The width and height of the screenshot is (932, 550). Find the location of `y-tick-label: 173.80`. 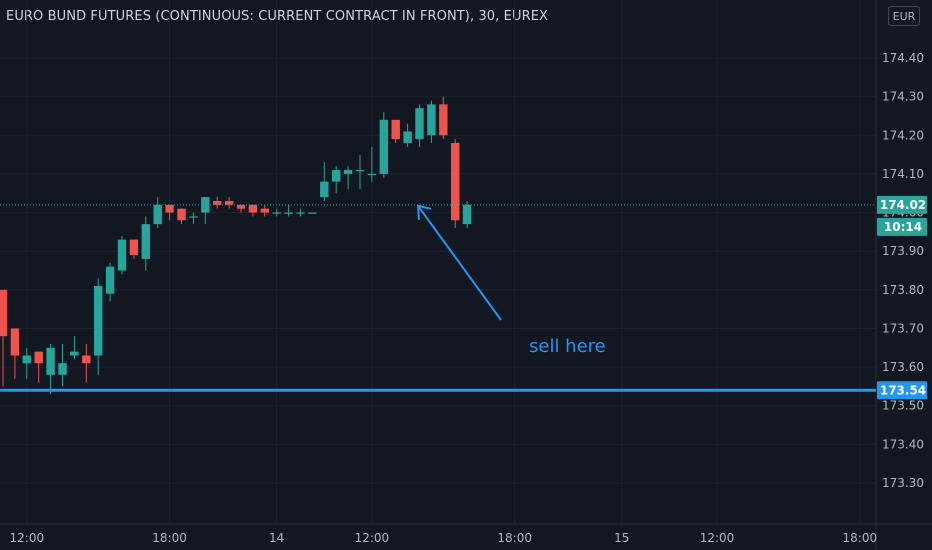

y-tick-label: 173.80 is located at coordinates (903, 290).